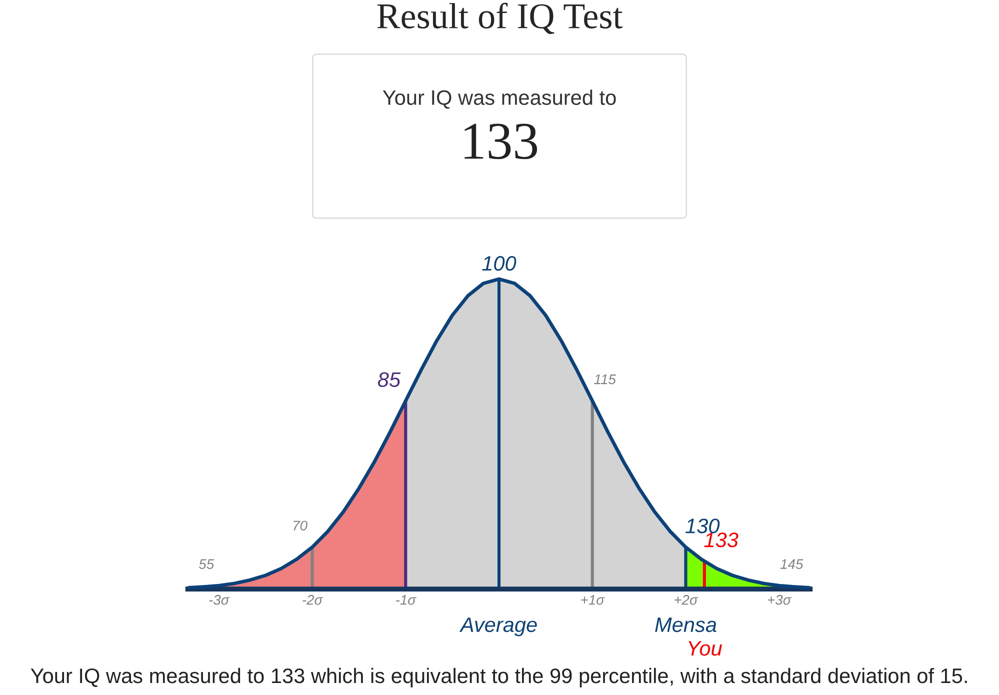 This screenshot has height=695, width=999. Describe the element at coordinates (780, 599) in the screenshot. I see `x-tick-label: +3σ` at that location.